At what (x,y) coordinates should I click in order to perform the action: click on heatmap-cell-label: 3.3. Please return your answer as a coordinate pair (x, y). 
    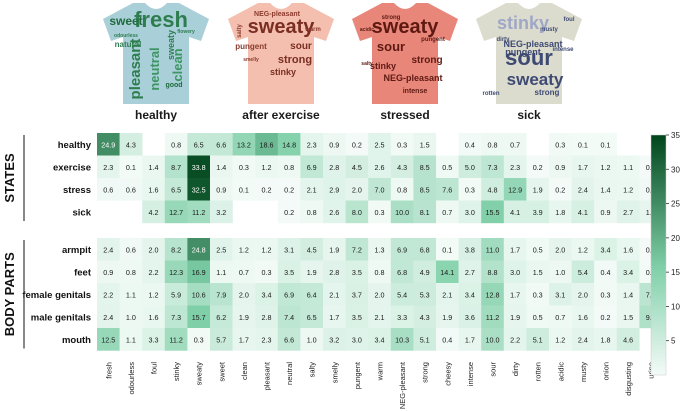
    Looking at the image, I should click on (402, 317).